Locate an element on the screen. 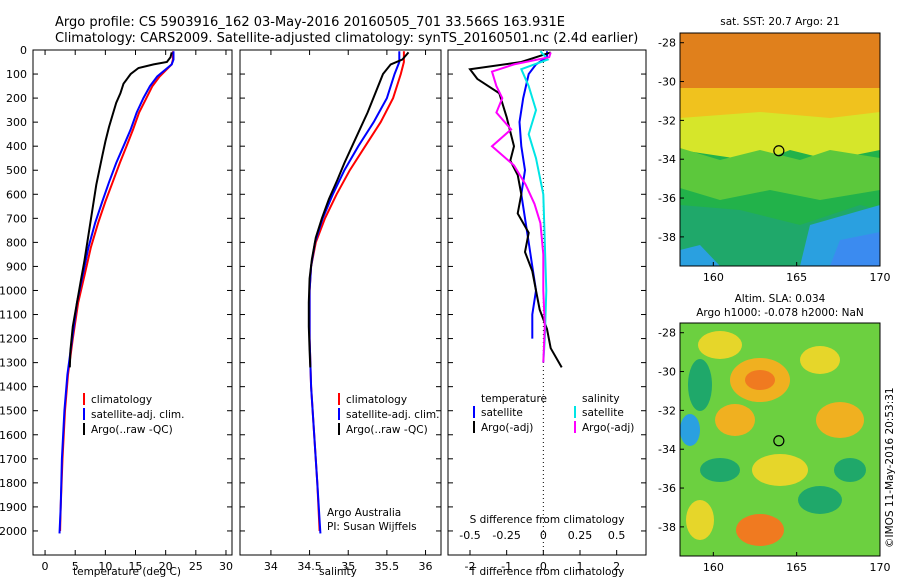 Image resolution: width=900 pixels, height=580 pixels. x-tick-label: 34.5 is located at coordinates (309, 566).